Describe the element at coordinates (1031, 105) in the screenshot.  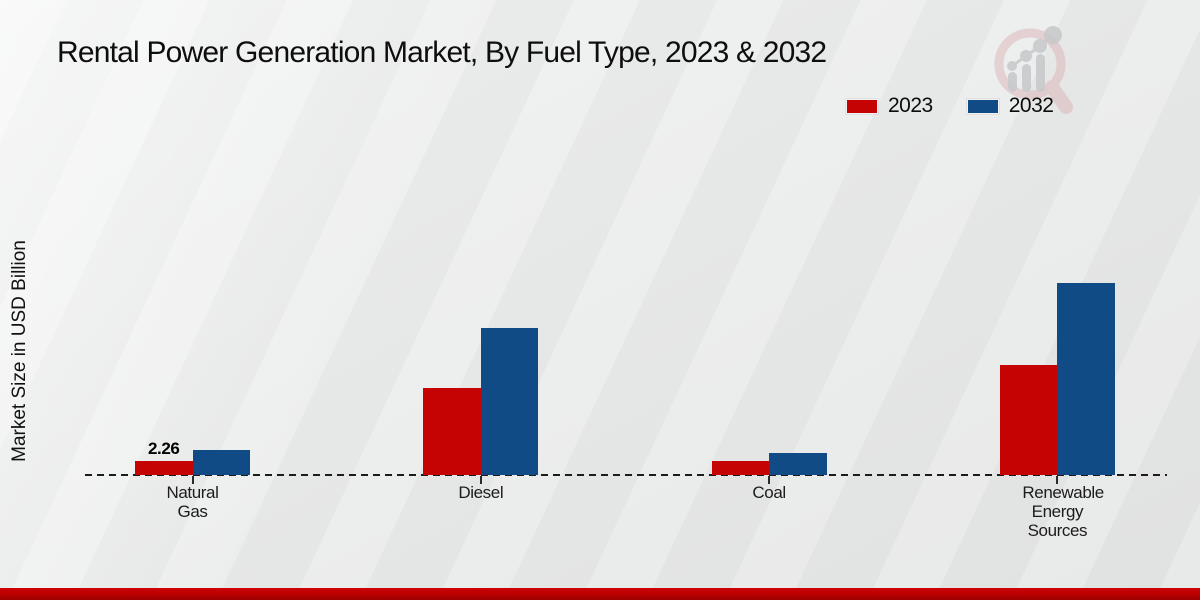
I see `legend-label-2032: 2032` at that location.